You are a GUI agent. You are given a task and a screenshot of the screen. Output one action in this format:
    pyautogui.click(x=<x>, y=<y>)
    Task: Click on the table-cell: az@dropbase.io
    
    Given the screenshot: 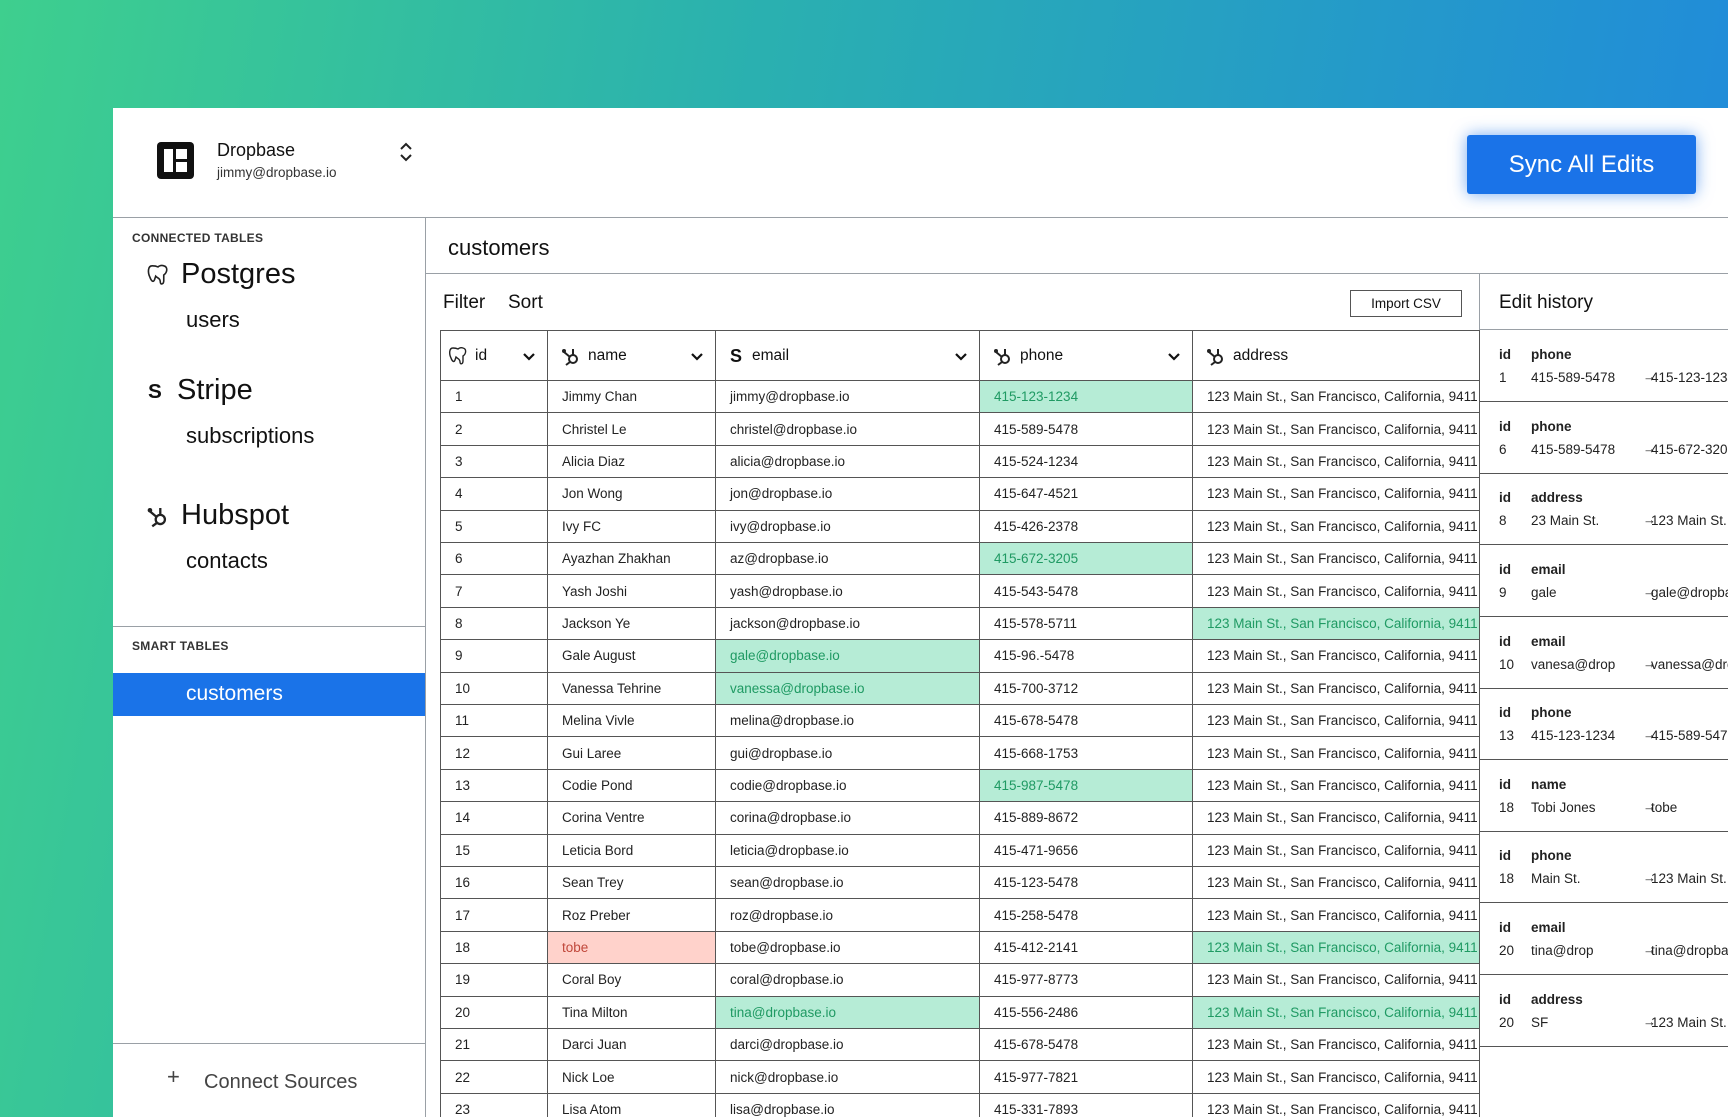 What is the action you would take?
    pyautogui.click(x=848, y=559)
    